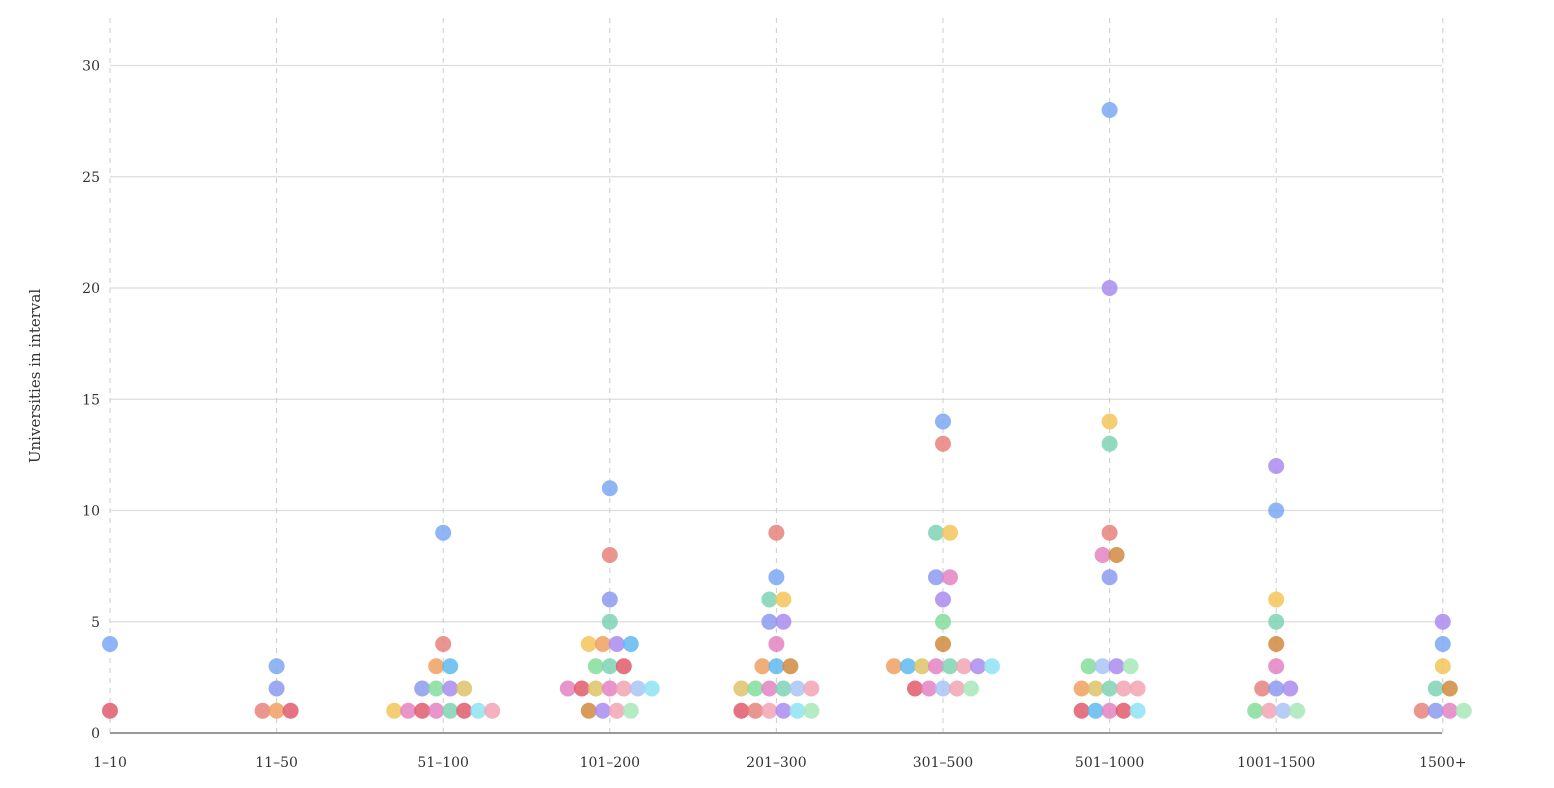 The width and height of the screenshot is (1554, 788). Describe the element at coordinates (776, 763) in the screenshot. I see `x-tick-label: 201–300` at that location.